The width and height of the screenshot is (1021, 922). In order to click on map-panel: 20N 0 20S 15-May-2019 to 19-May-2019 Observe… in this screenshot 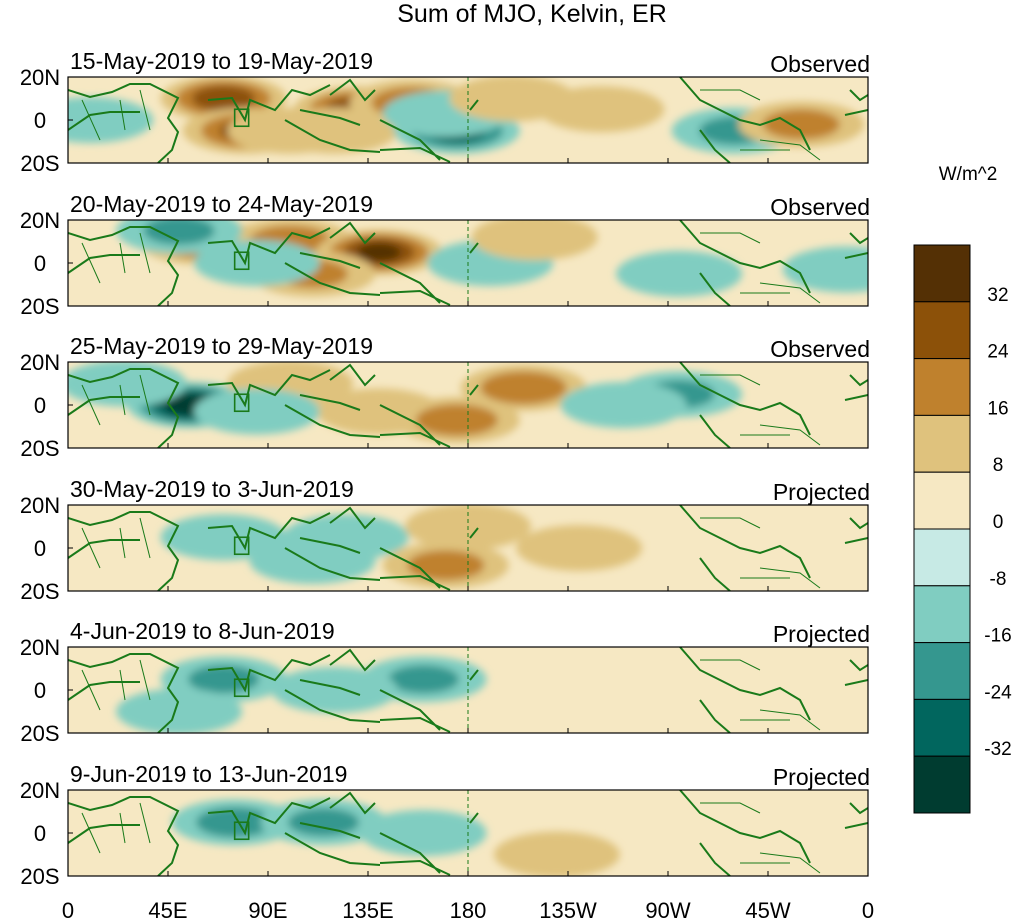, I will do `click(445, 112)`.